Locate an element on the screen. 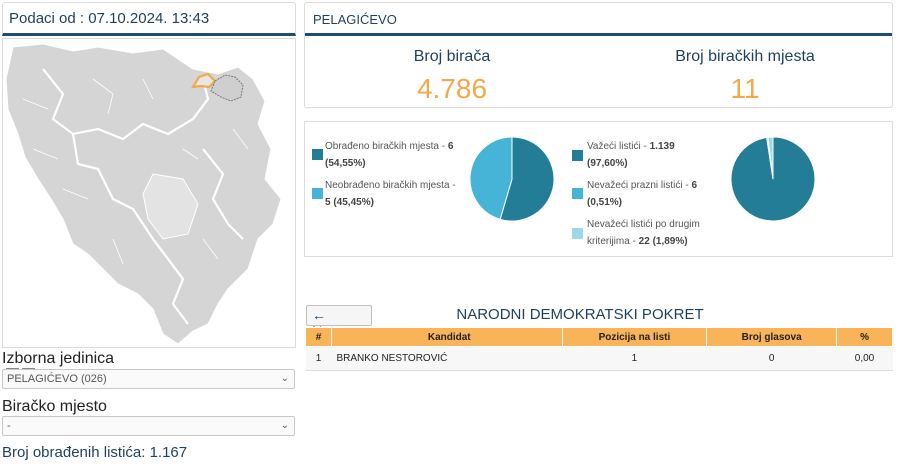 This screenshot has width=900, height=468. col-candidate: Kandidat is located at coordinates (446, 337).